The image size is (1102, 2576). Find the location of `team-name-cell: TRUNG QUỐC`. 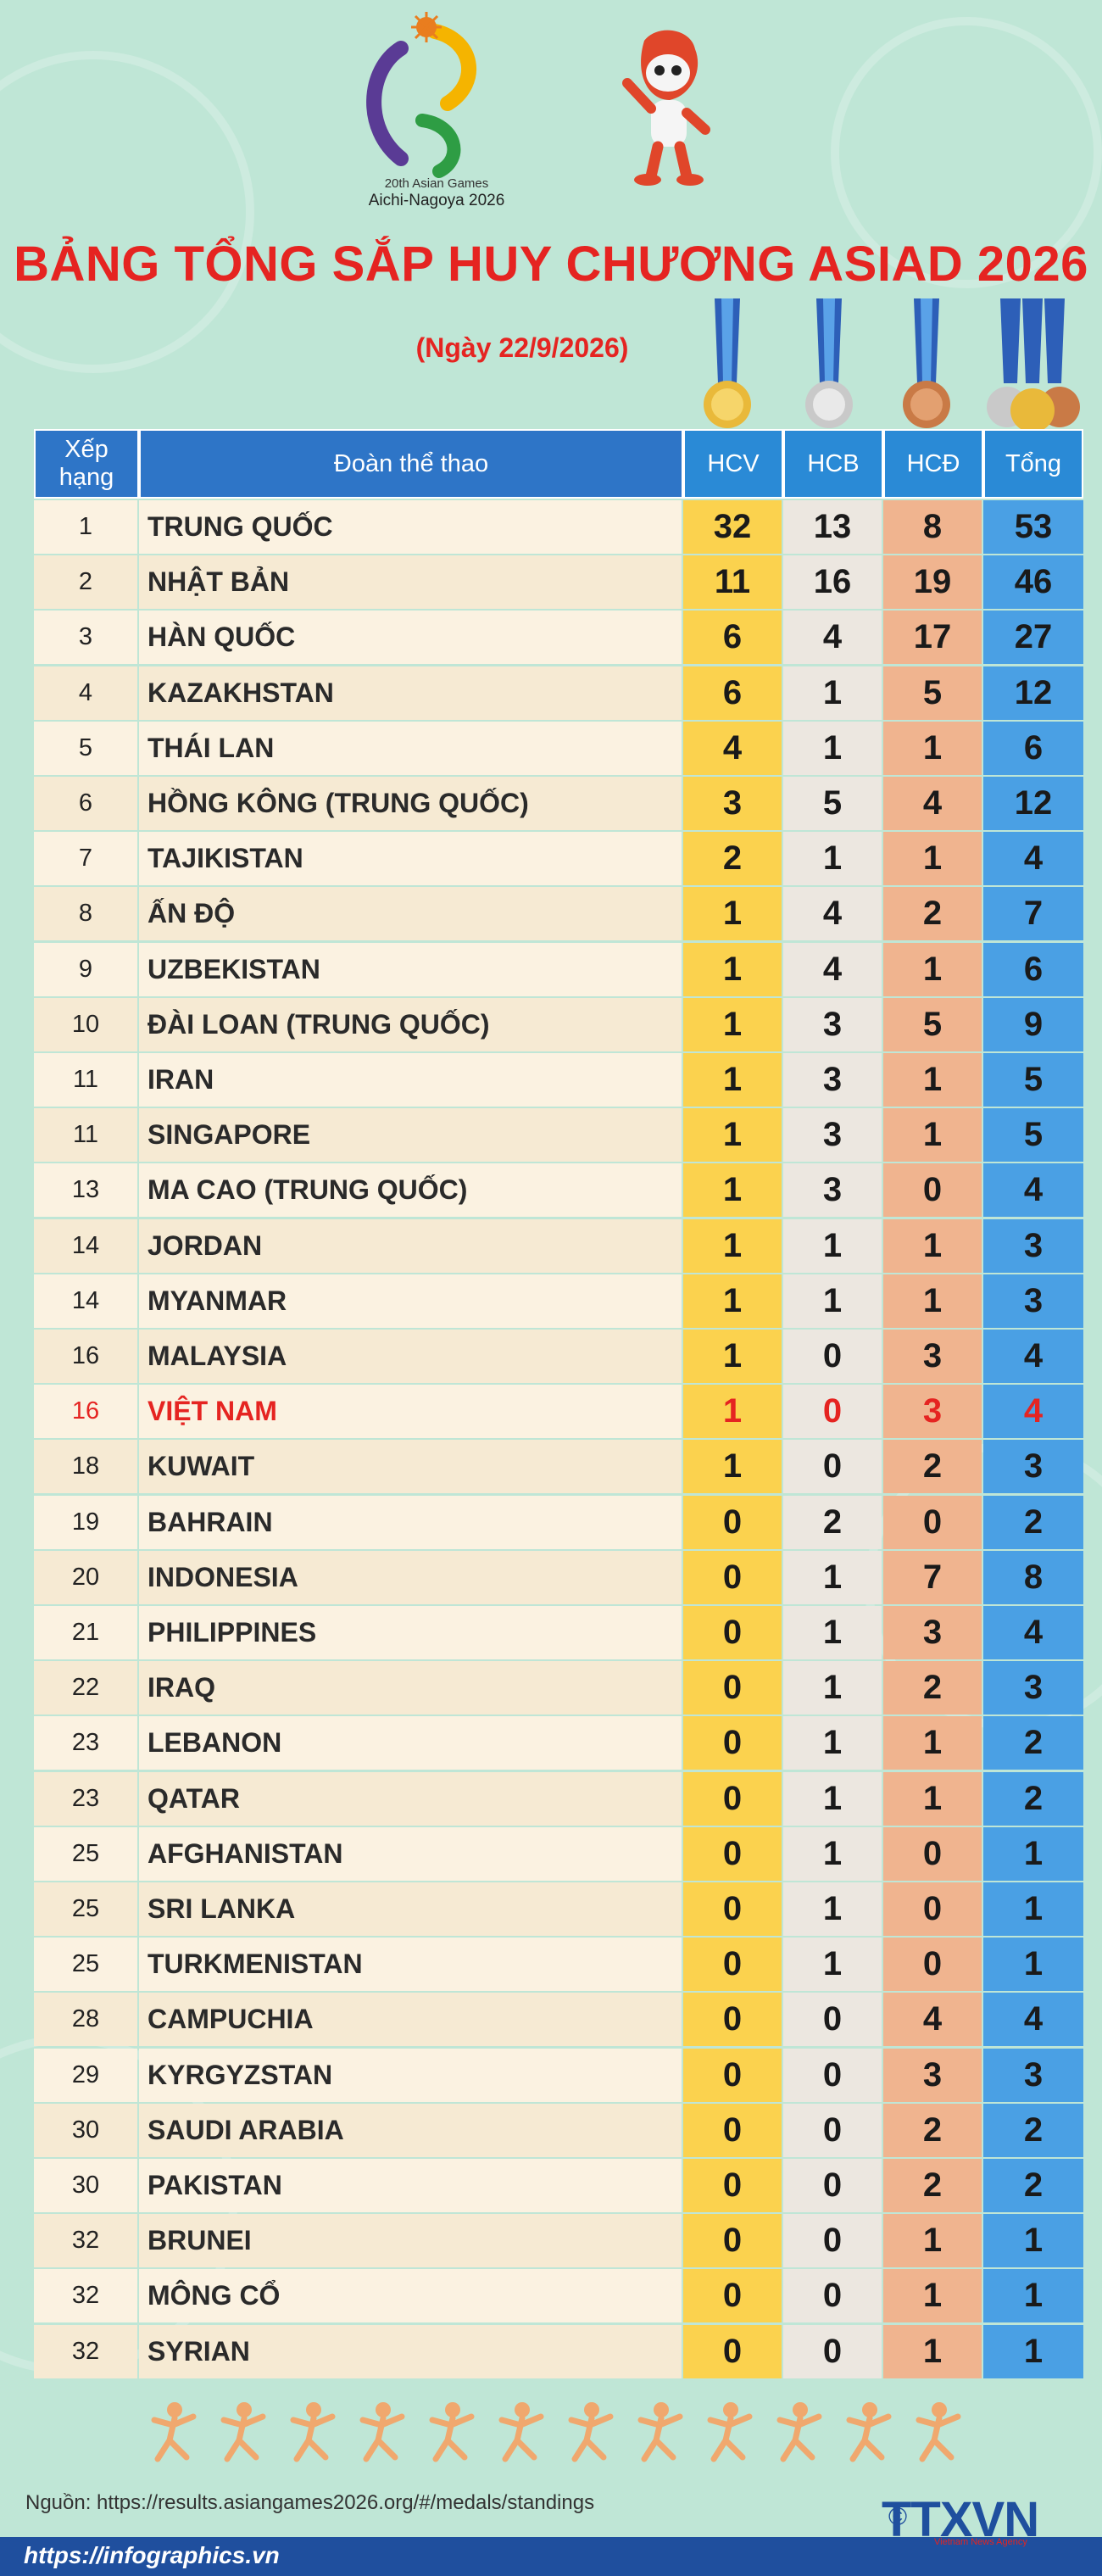

team-name-cell: TRUNG QUỐC is located at coordinates (410, 527).